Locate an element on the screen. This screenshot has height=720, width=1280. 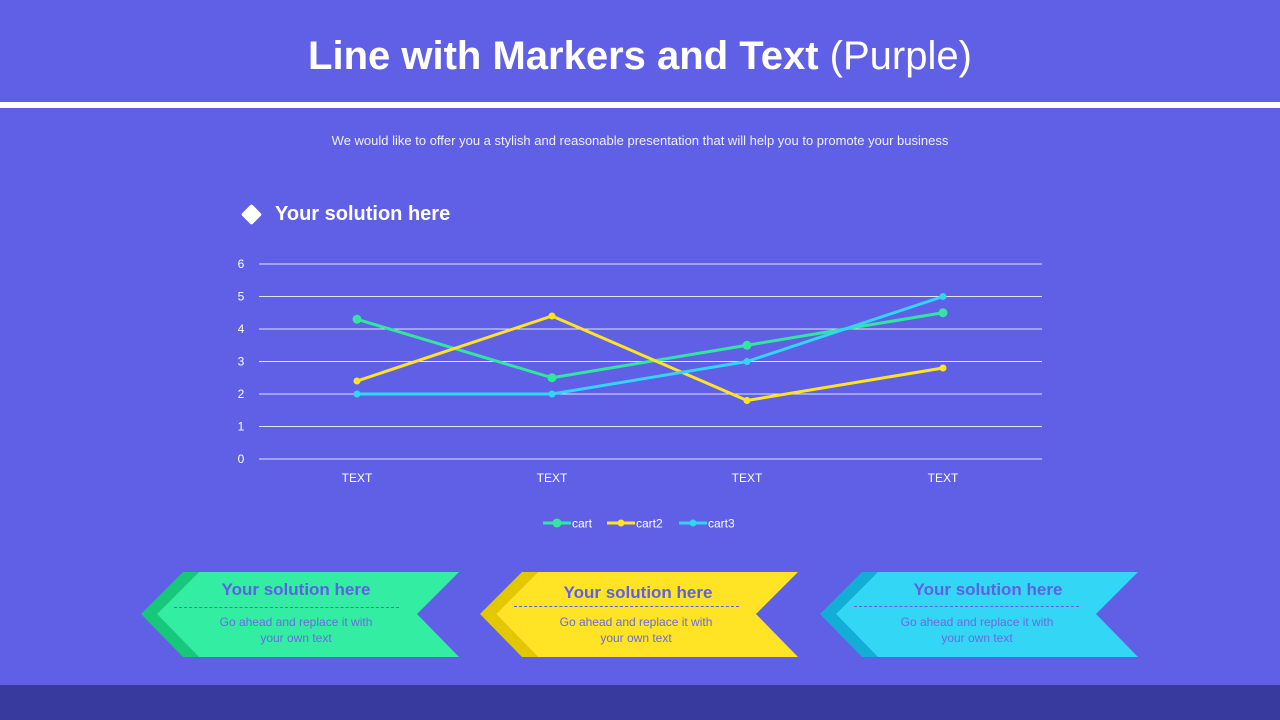
chart-header: Your solution here is located at coordinates (345, 214).